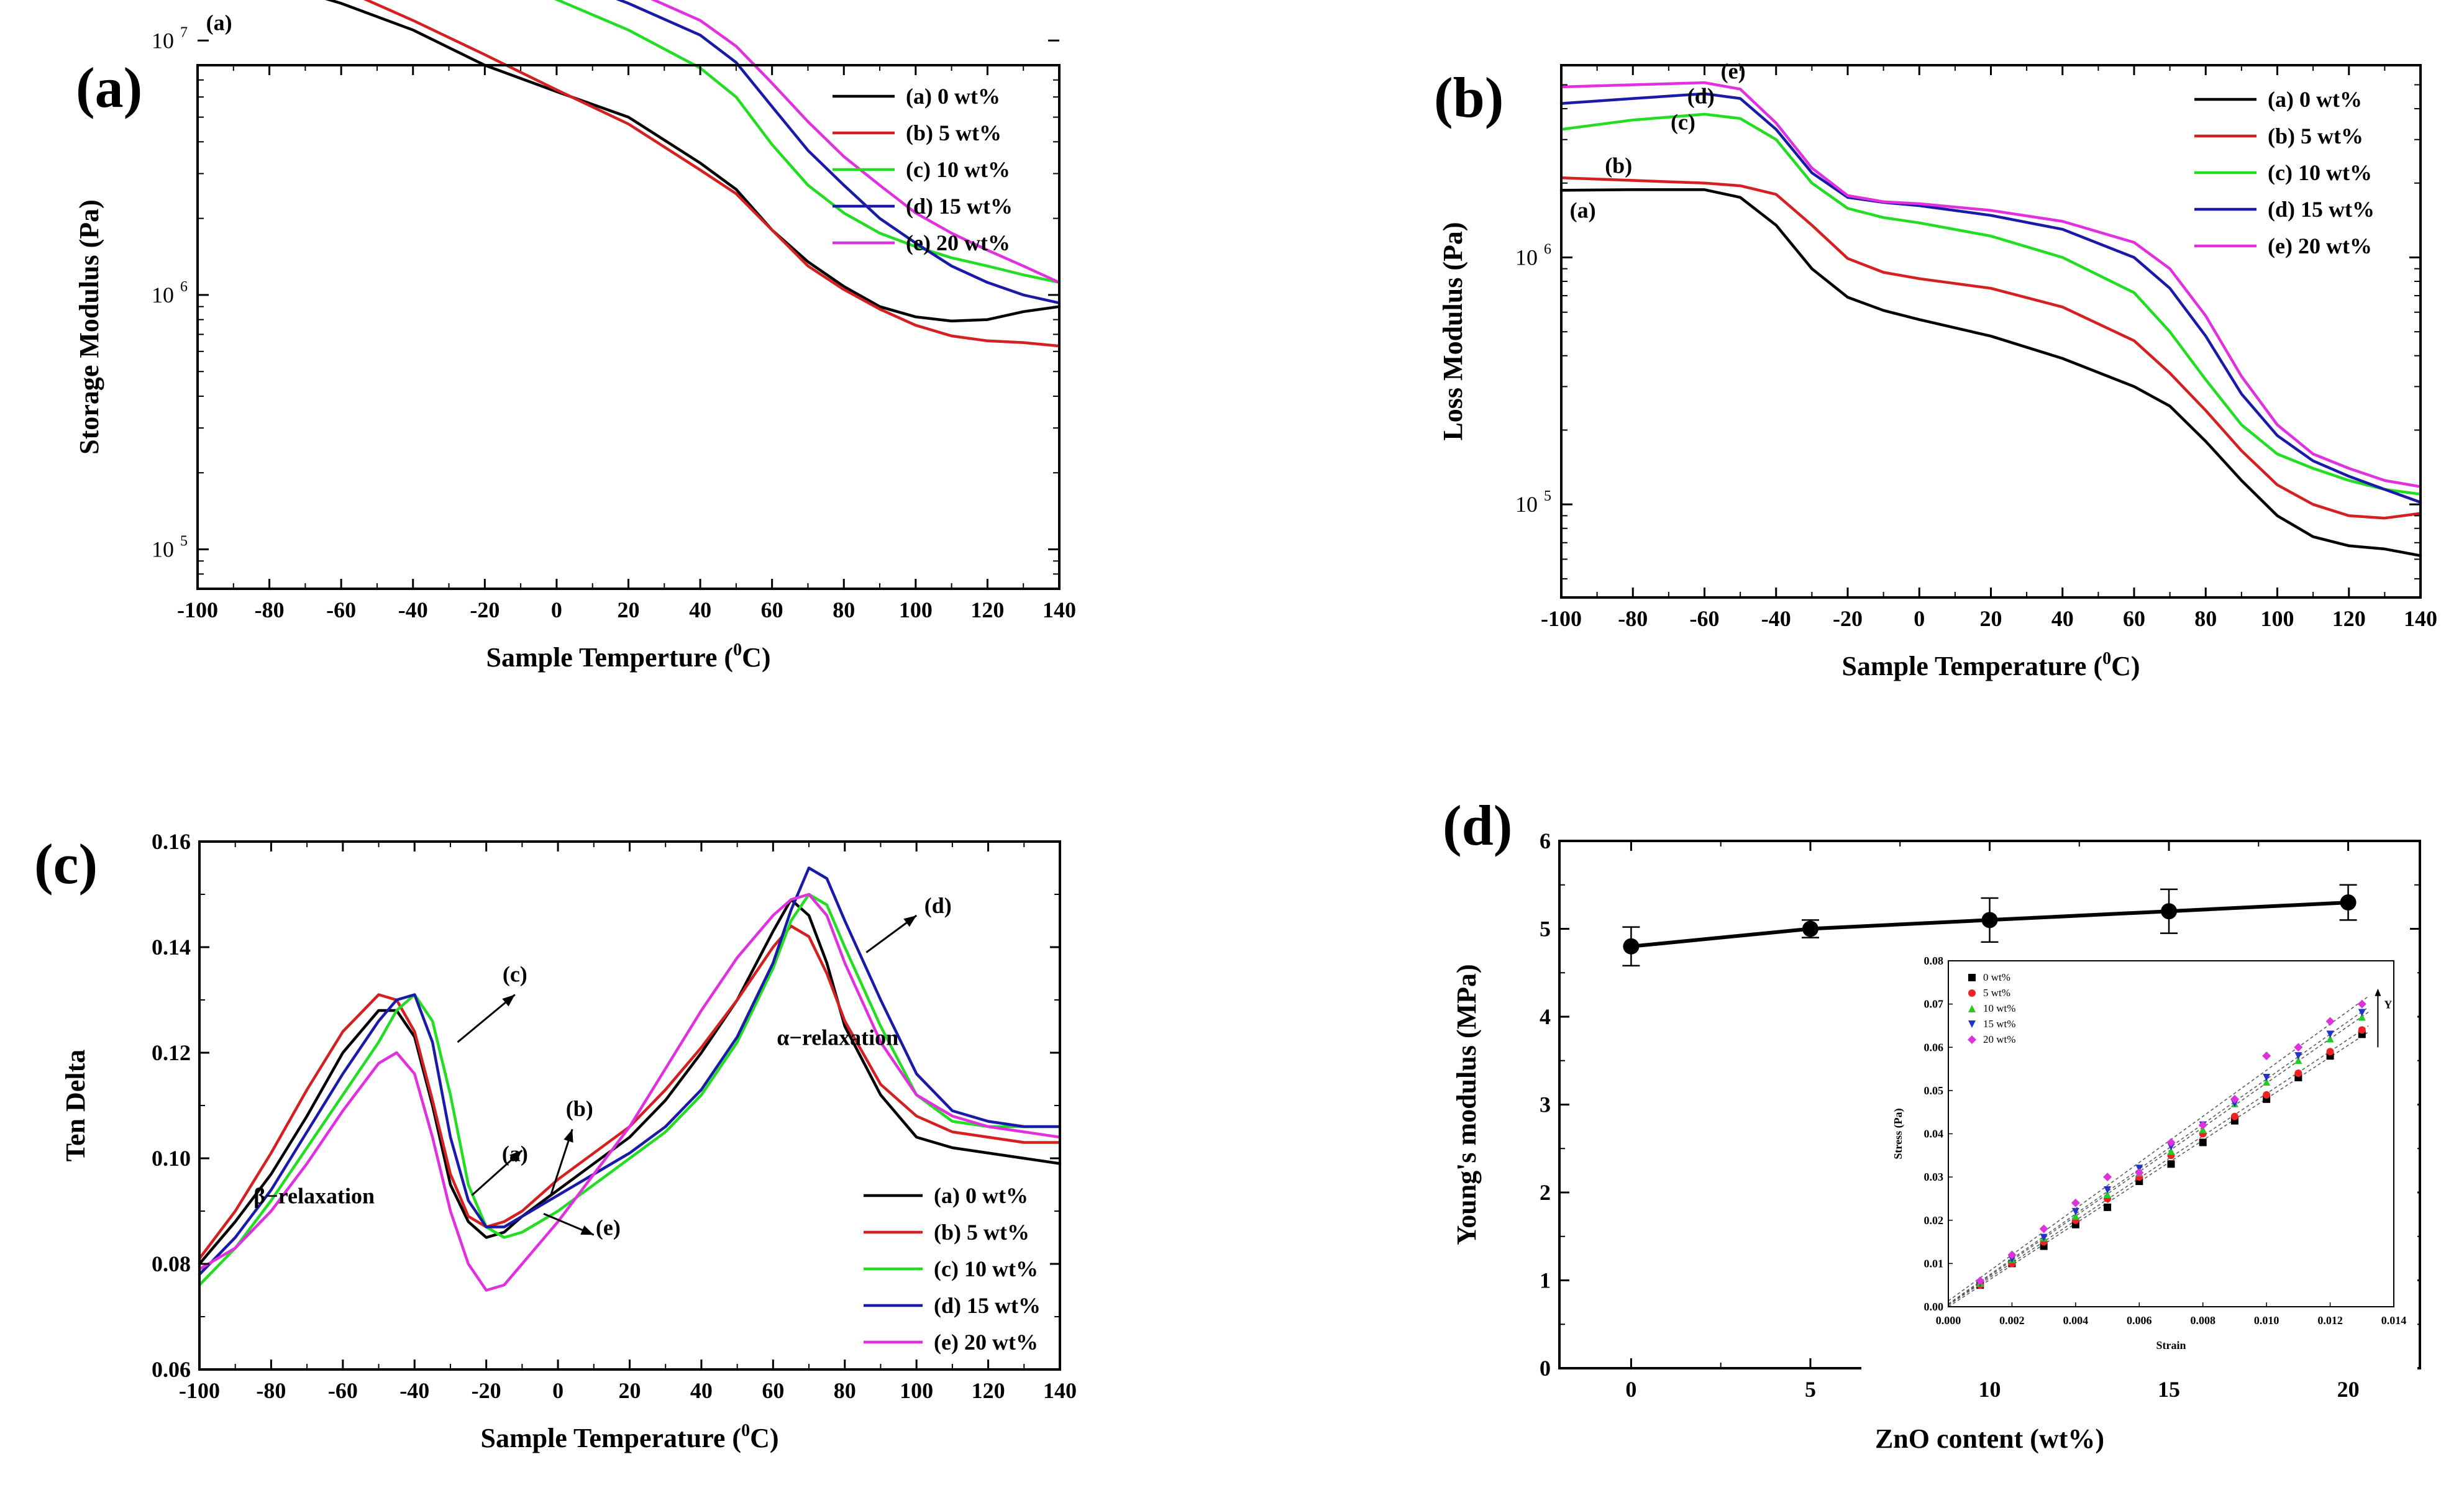 The width and height of the screenshot is (2464, 1503). I want to click on panel-d-x-tick-label: 15, so click(2169, 1389).